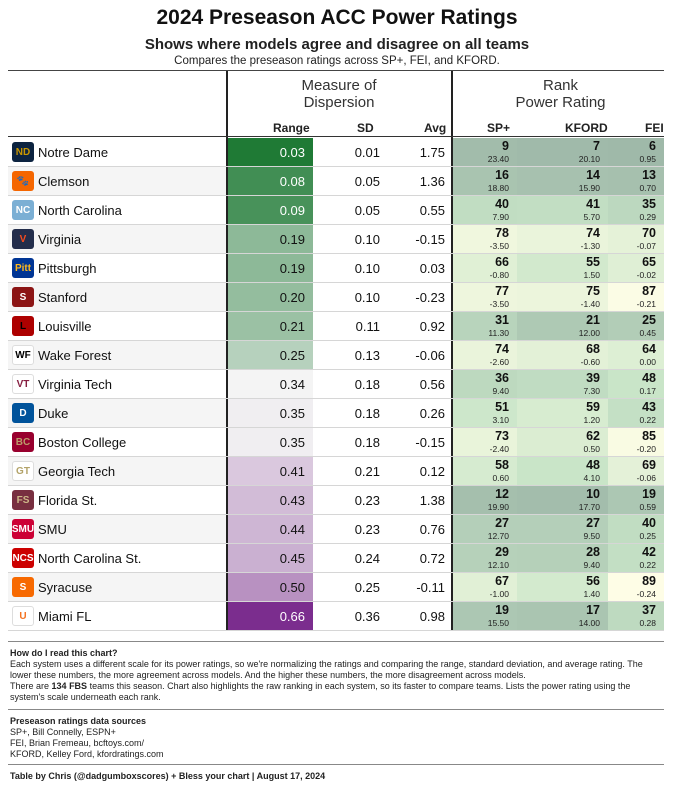 The height and width of the screenshot is (808, 674). Describe the element at coordinates (498, 159) in the screenshot. I see `power-rating: 23.40` at that location.